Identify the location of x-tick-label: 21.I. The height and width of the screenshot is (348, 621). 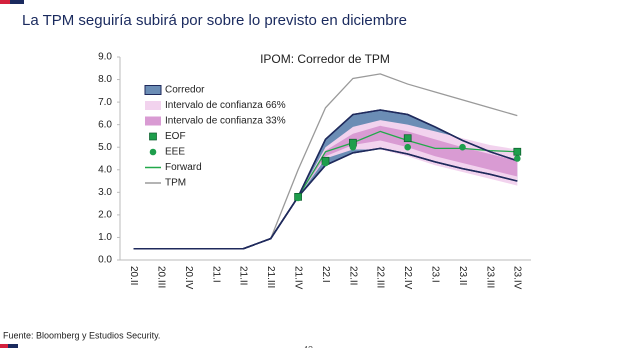
(215, 274).